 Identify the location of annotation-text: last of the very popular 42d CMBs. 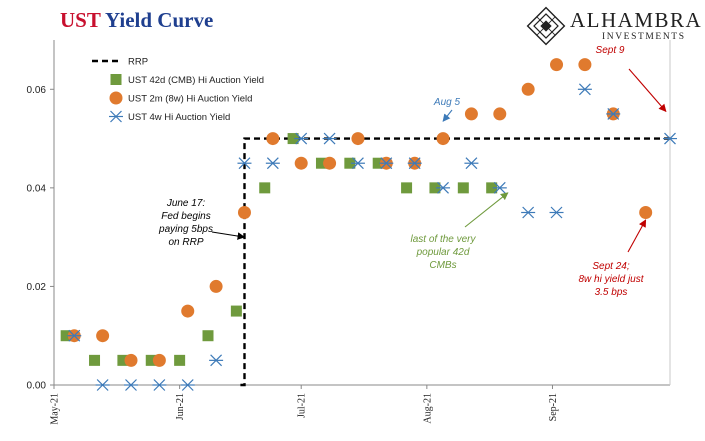
(443, 252).